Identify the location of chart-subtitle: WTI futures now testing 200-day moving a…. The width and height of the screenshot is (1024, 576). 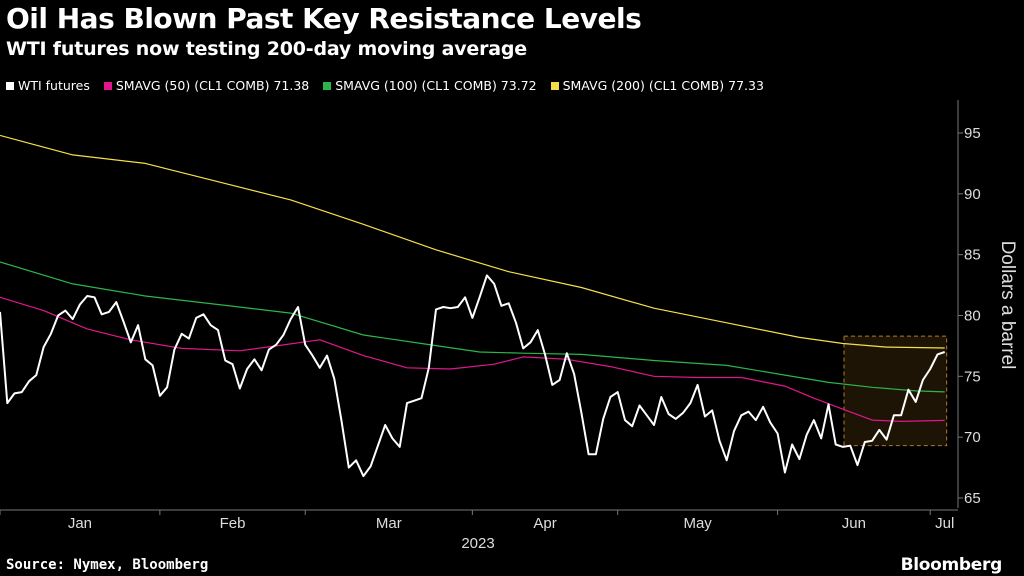
(266, 49).